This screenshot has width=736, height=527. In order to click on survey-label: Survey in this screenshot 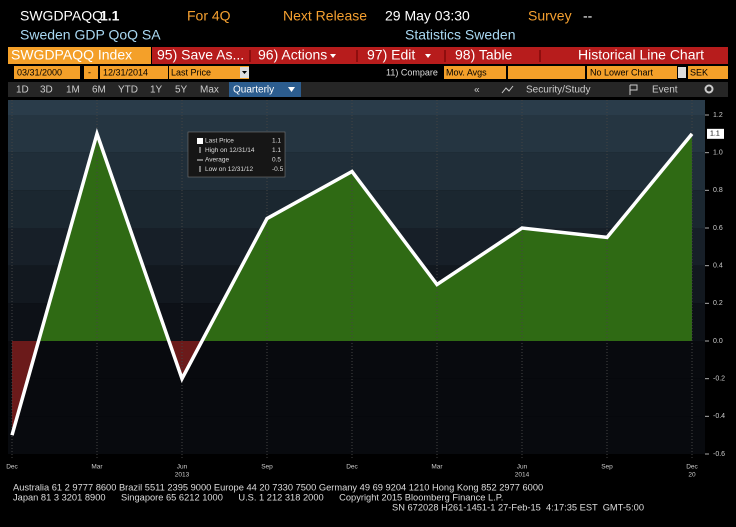, I will do `click(550, 16)`.